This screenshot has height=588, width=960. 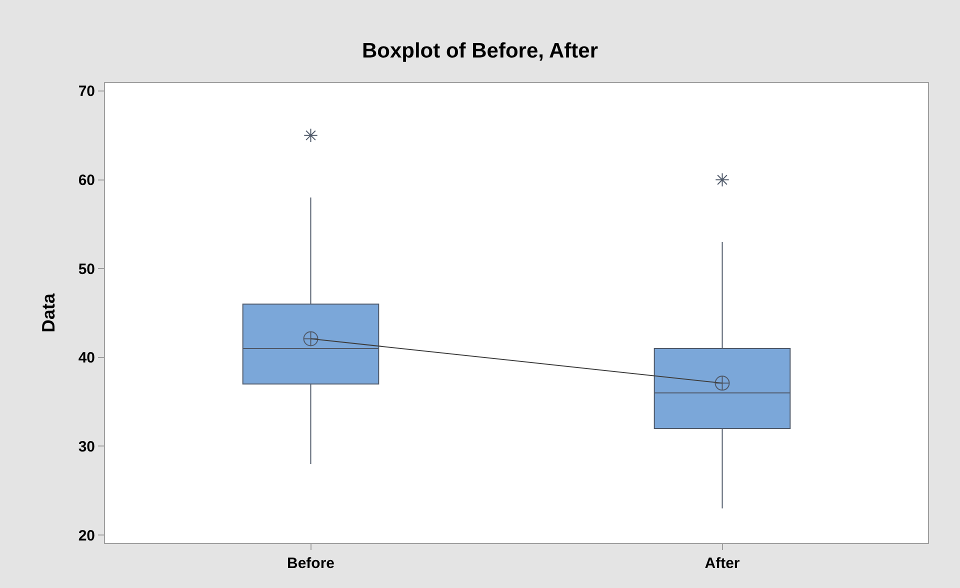 What do you see at coordinates (480, 50) in the screenshot?
I see `chart-title: Boxplot of Before, After` at bounding box center [480, 50].